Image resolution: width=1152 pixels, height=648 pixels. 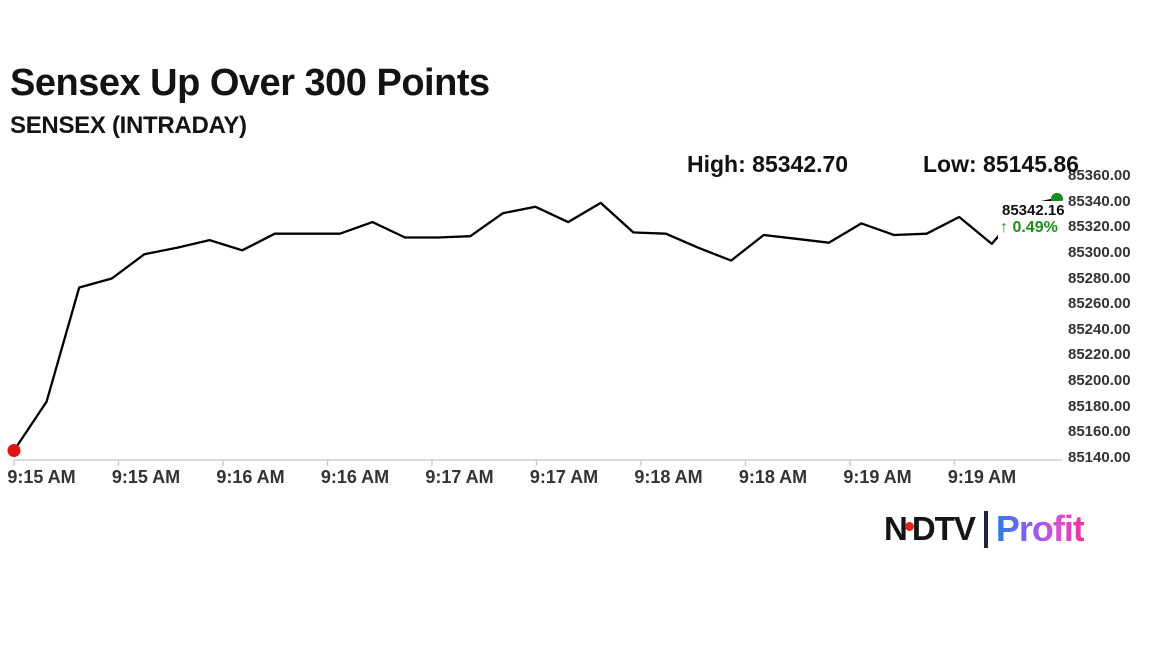 What do you see at coordinates (128, 125) in the screenshot?
I see `chart-subtitle: SENSEX (INTRADAY)` at bounding box center [128, 125].